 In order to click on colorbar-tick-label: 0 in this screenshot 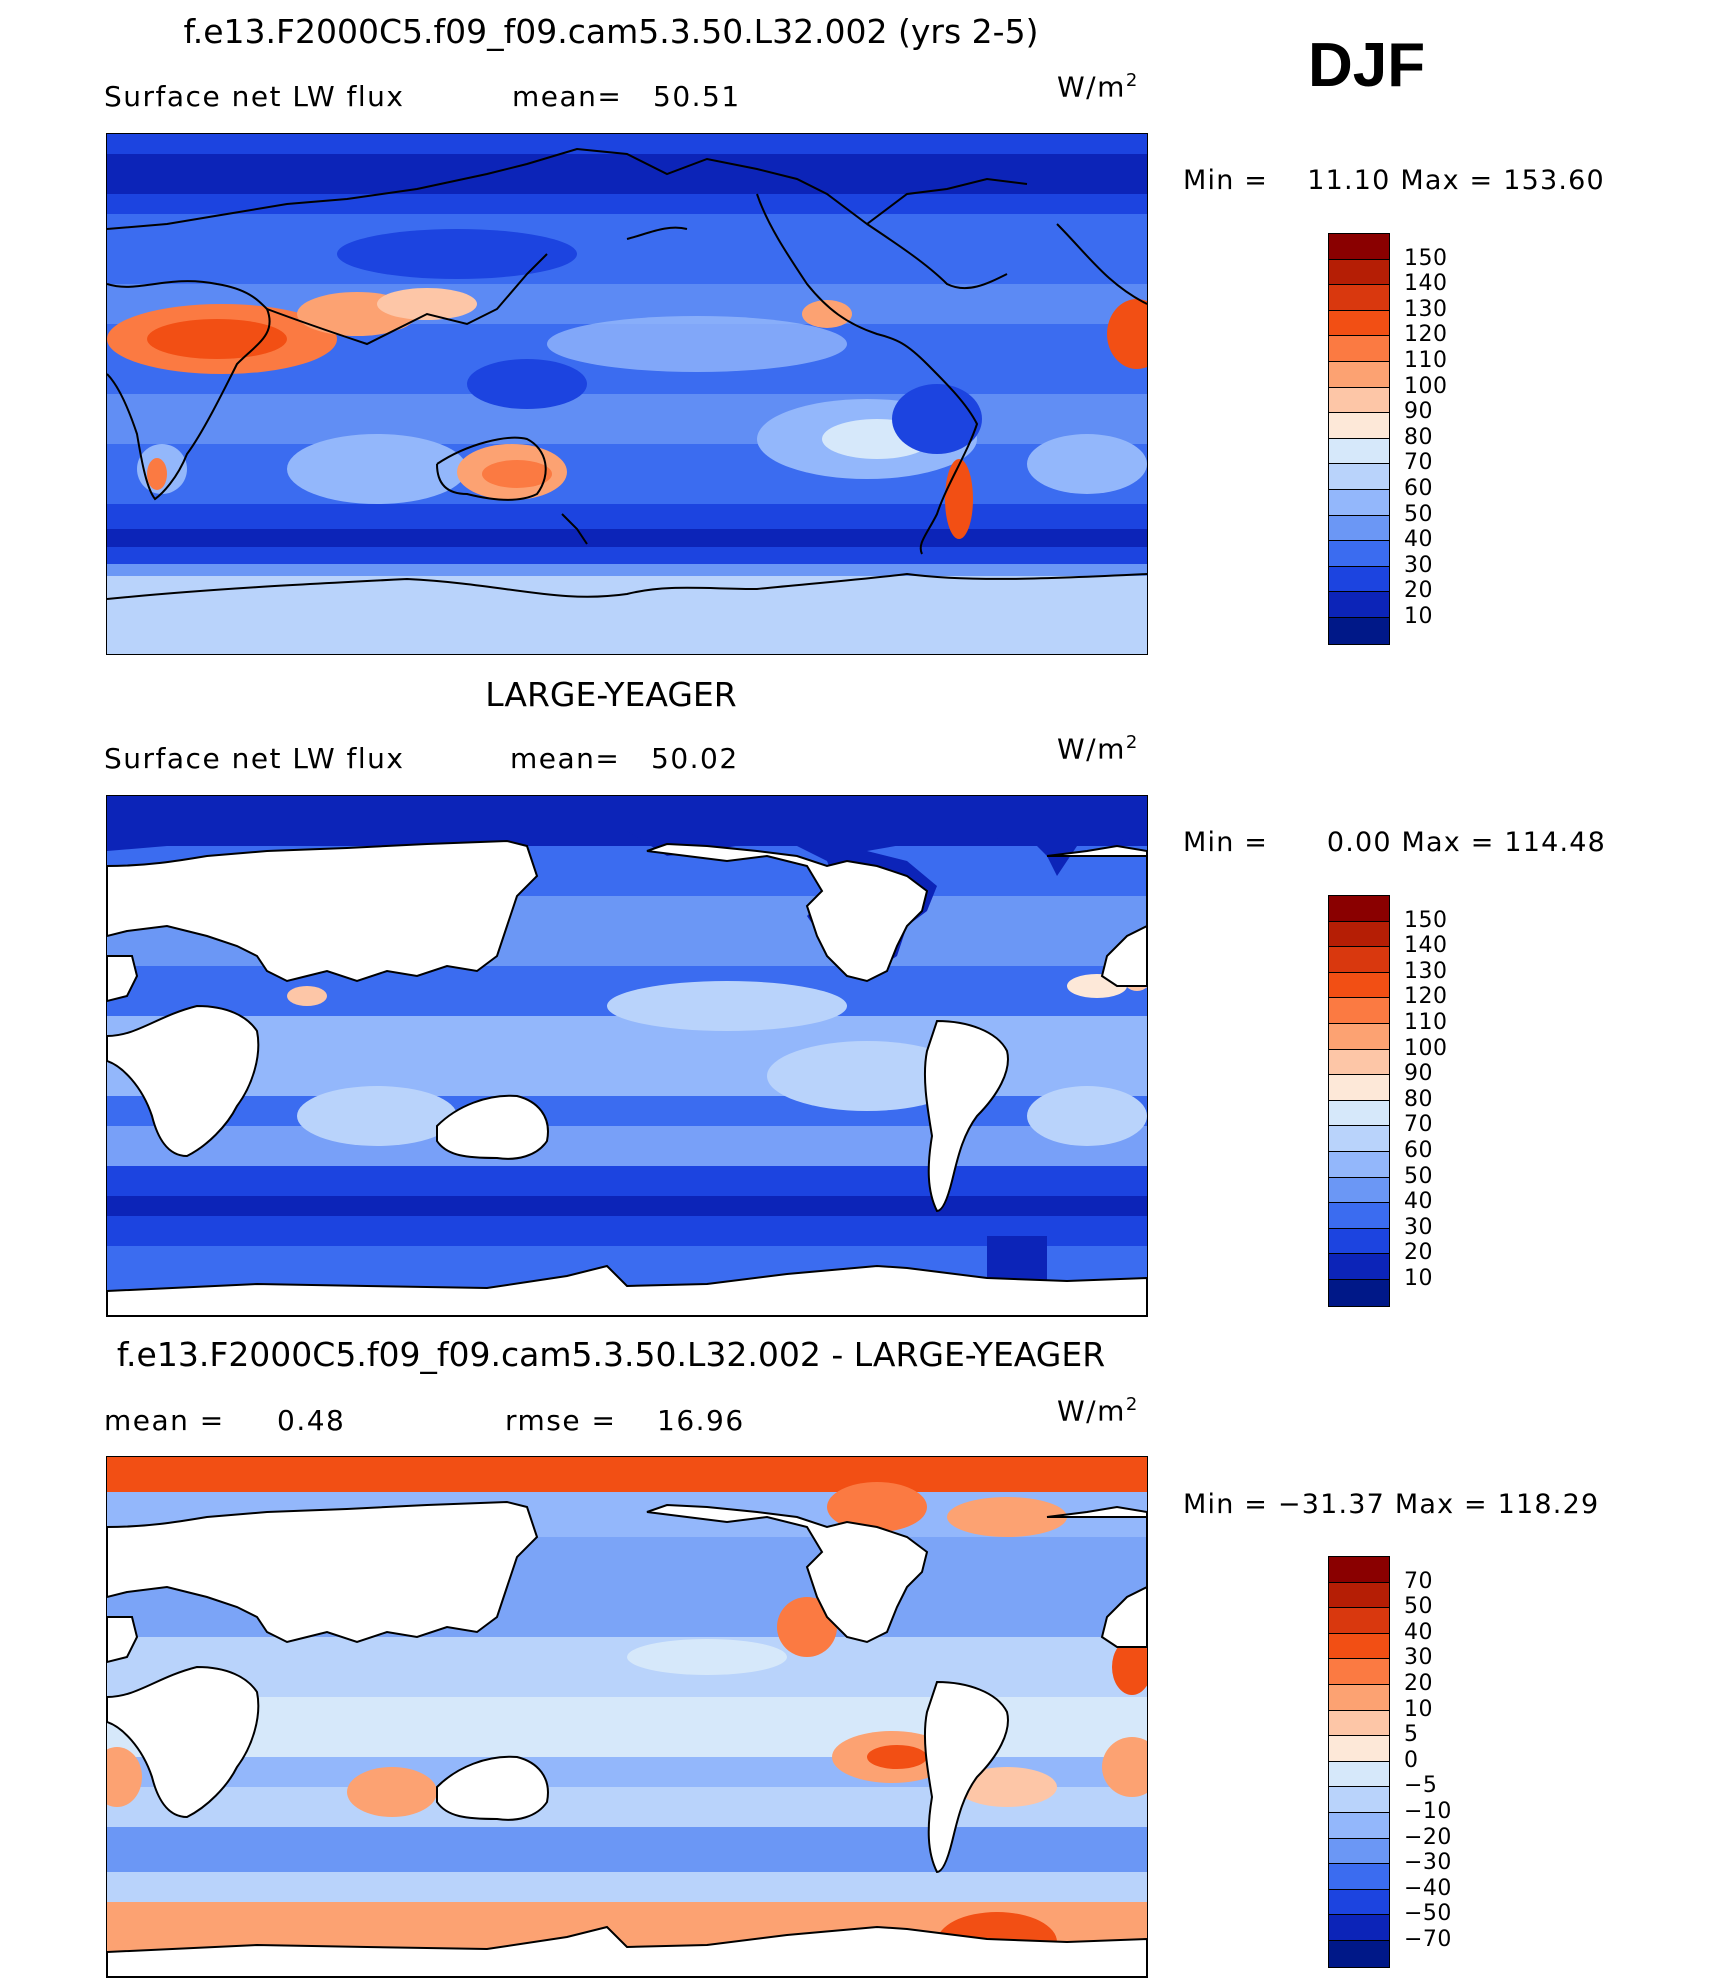, I will do `click(1411, 1760)`.